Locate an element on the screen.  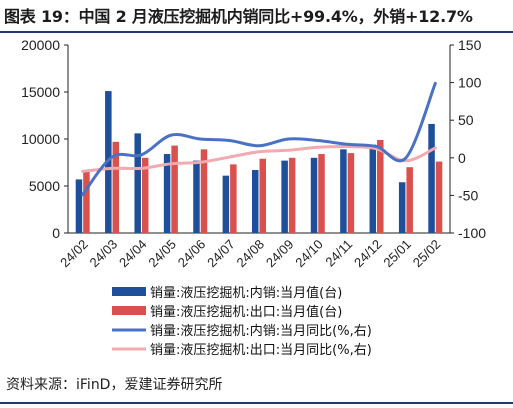
bottom-rule is located at coordinates (256, 403).